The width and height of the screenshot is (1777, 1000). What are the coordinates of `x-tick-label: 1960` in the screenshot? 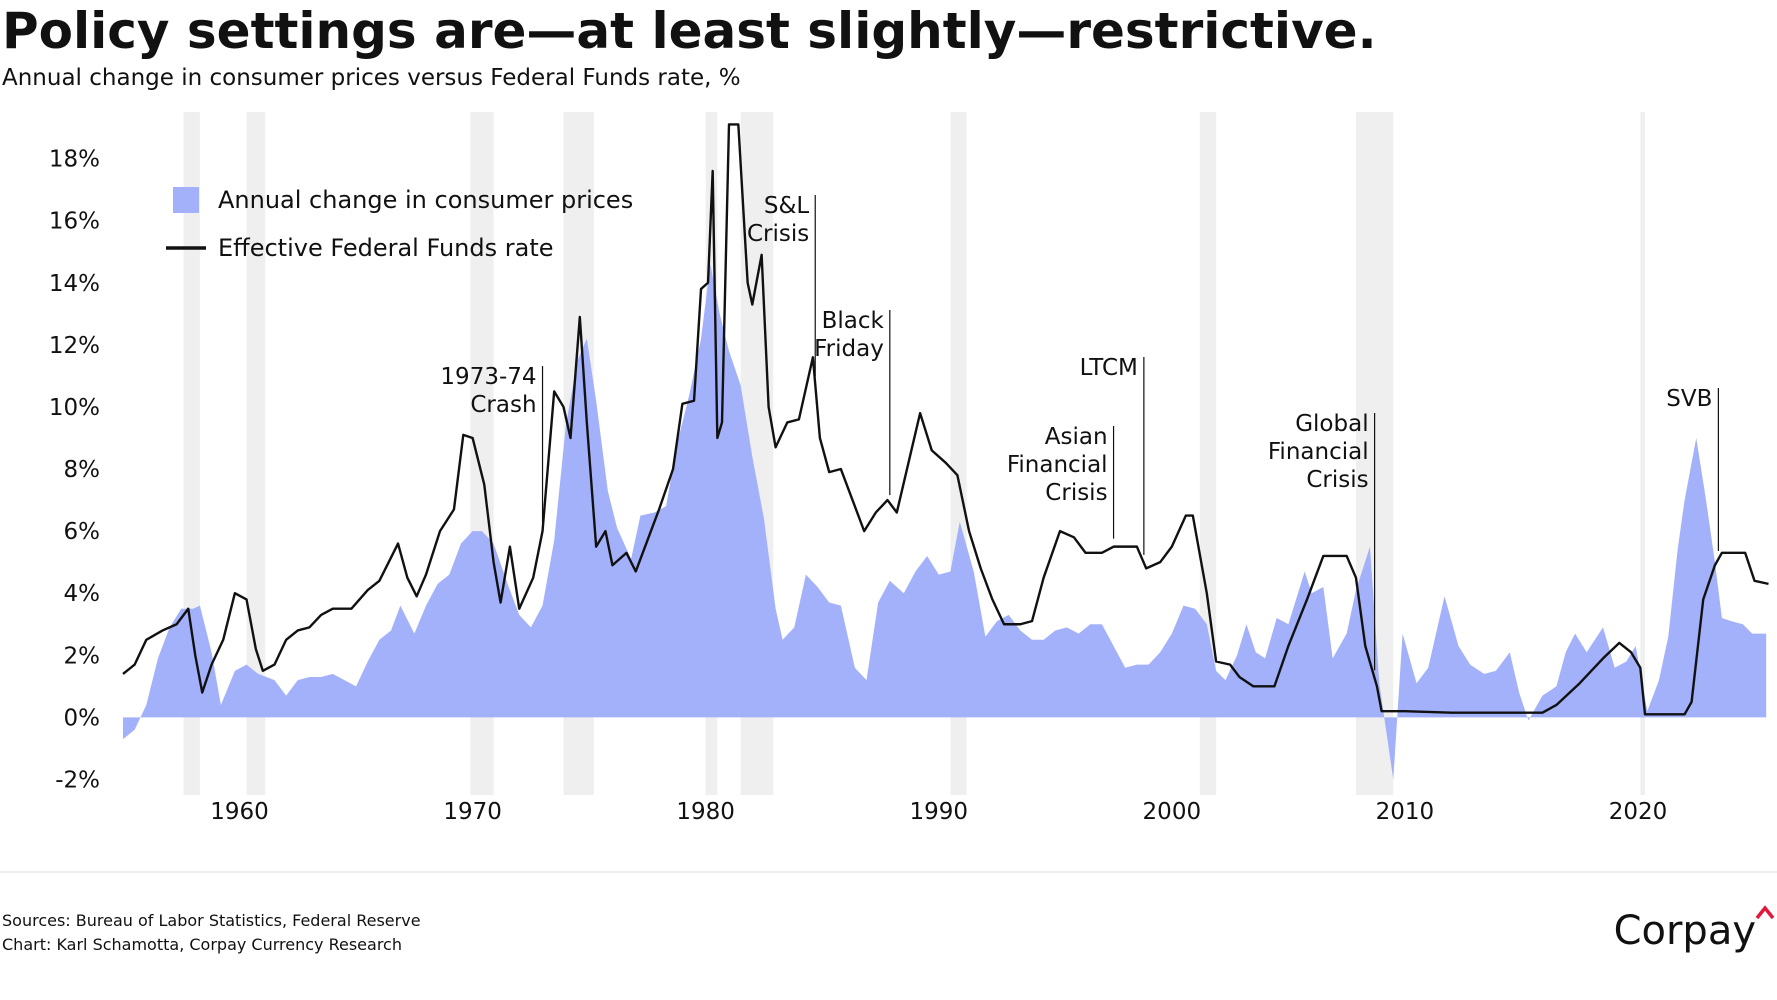 It's located at (239, 812).